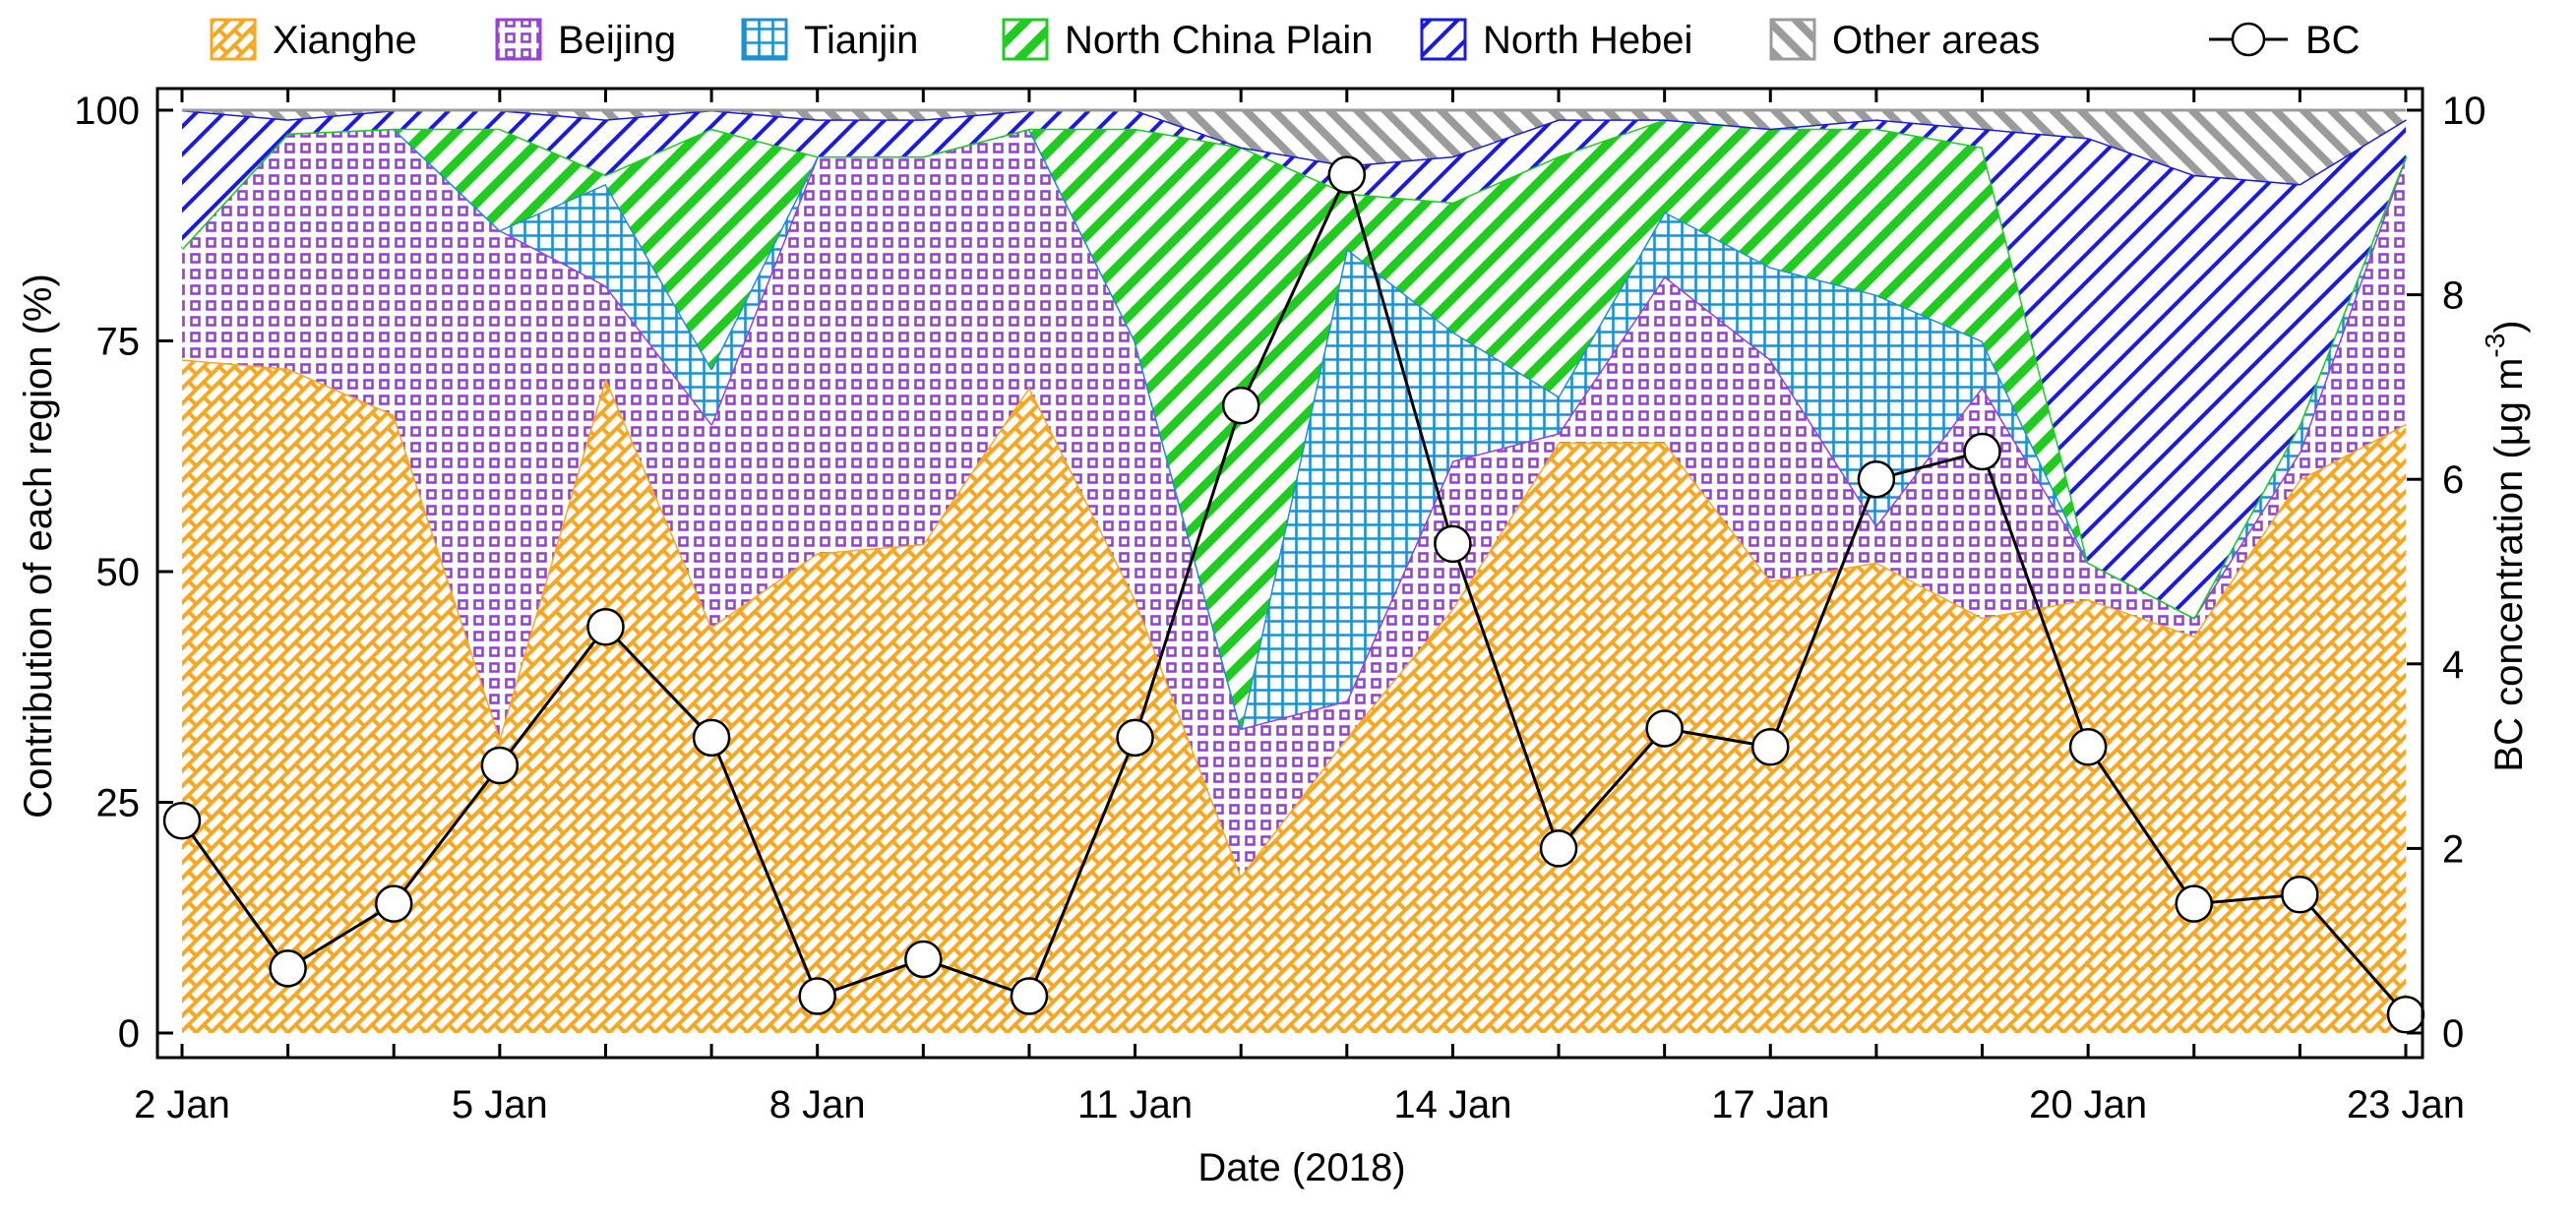 This screenshot has height=1216, width=2576. Describe the element at coordinates (764, 39) in the screenshot. I see `legend-swatch-tianjin` at that location.